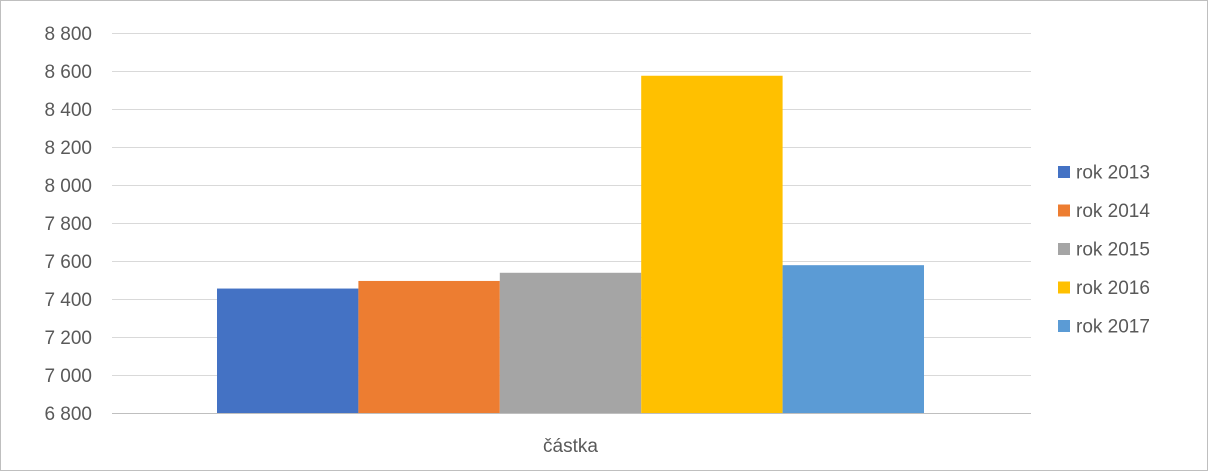 This screenshot has width=1208, height=471. I want to click on y-tick-label: 8 200, so click(68, 148).